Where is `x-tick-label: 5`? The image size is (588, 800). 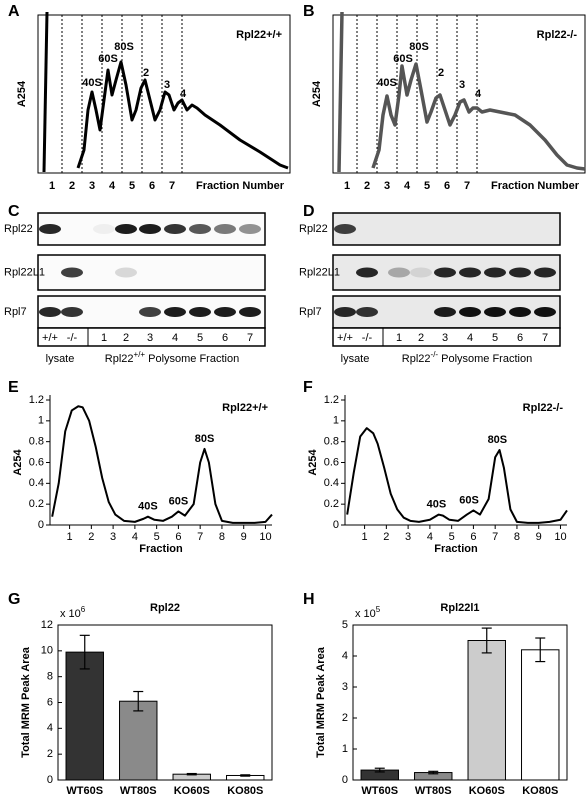 x-tick-label: 5 is located at coordinates (157, 537).